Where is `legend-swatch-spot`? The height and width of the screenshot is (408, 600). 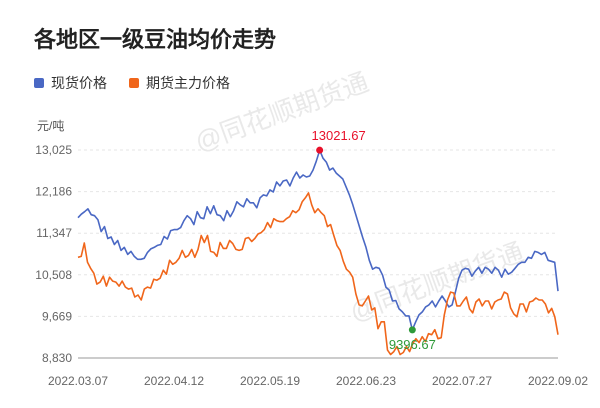
legend-swatch-spot is located at coordinates (39, 83).